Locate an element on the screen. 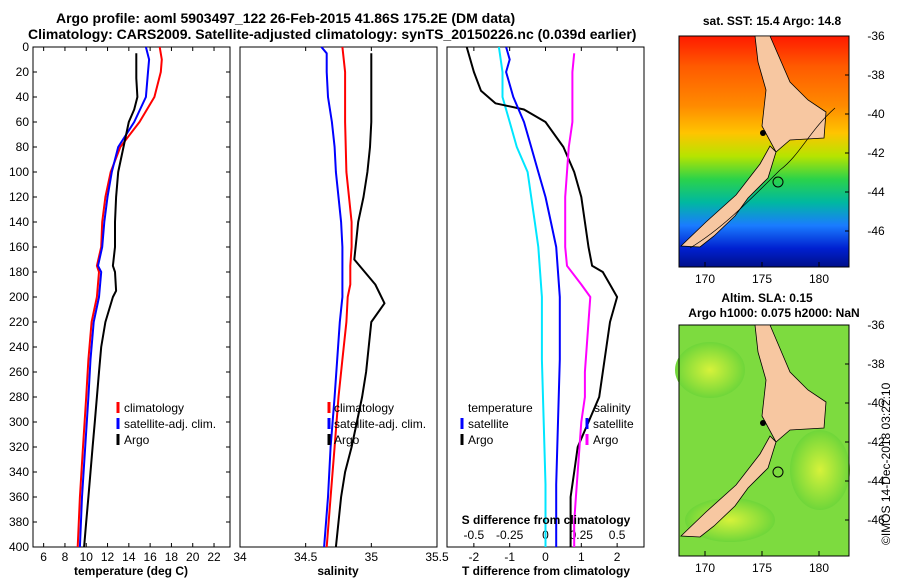  argo-float-marker is located at coordinates (763, 133).